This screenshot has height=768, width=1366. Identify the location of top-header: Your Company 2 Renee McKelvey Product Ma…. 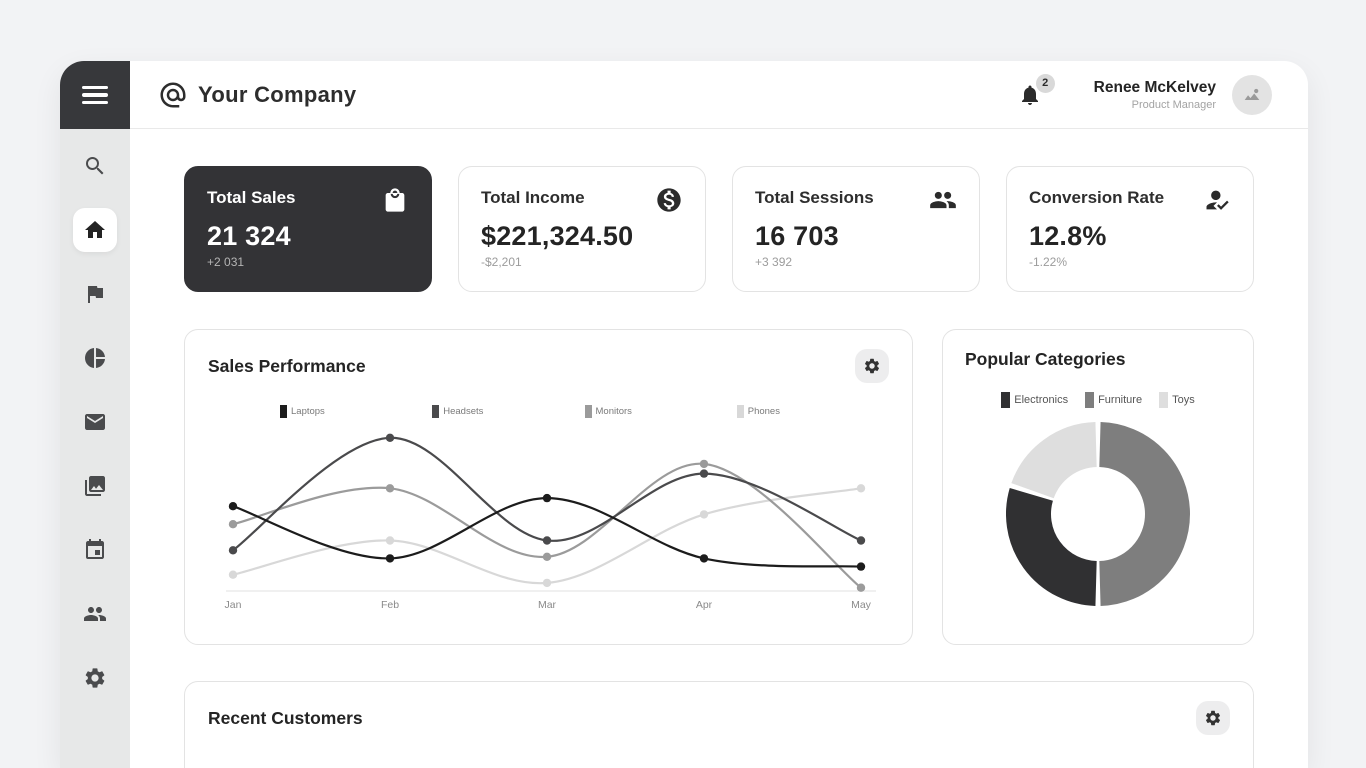
(719, 95).